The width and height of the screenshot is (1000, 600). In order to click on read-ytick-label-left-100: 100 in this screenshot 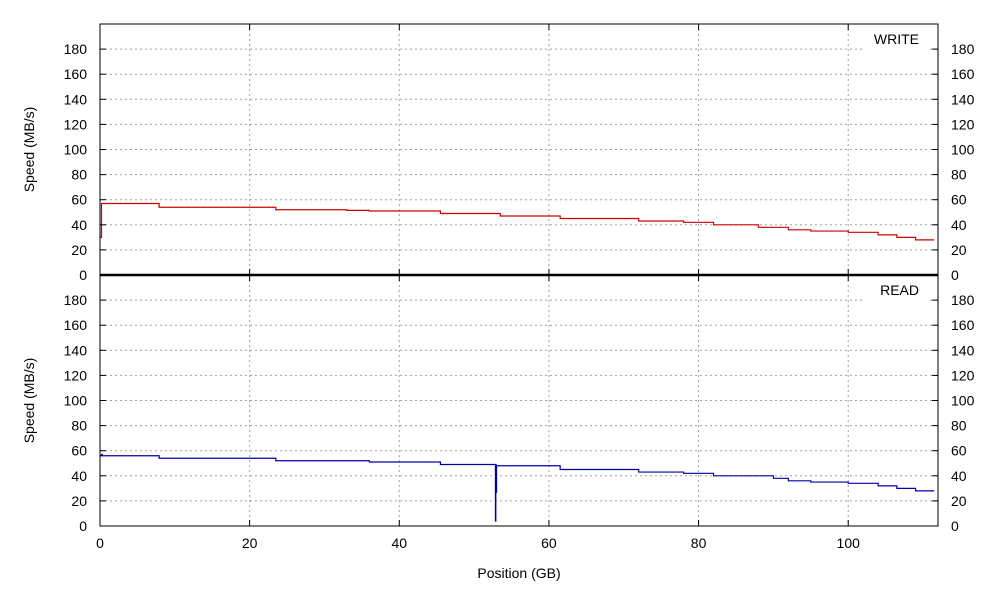, I will do `click(76, 401)`.